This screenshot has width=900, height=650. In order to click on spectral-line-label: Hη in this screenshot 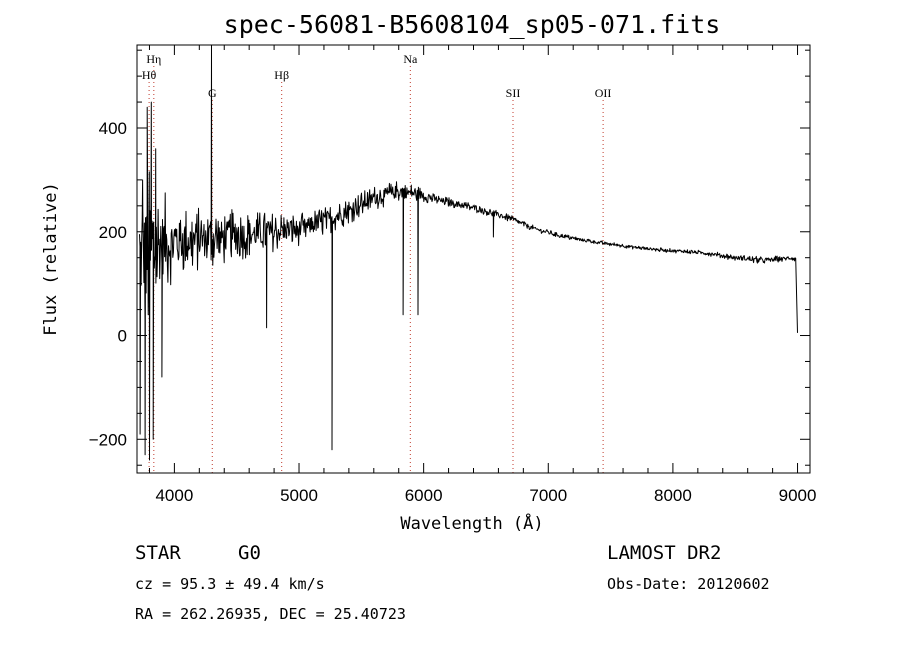, I will do `click(153, 59)`.